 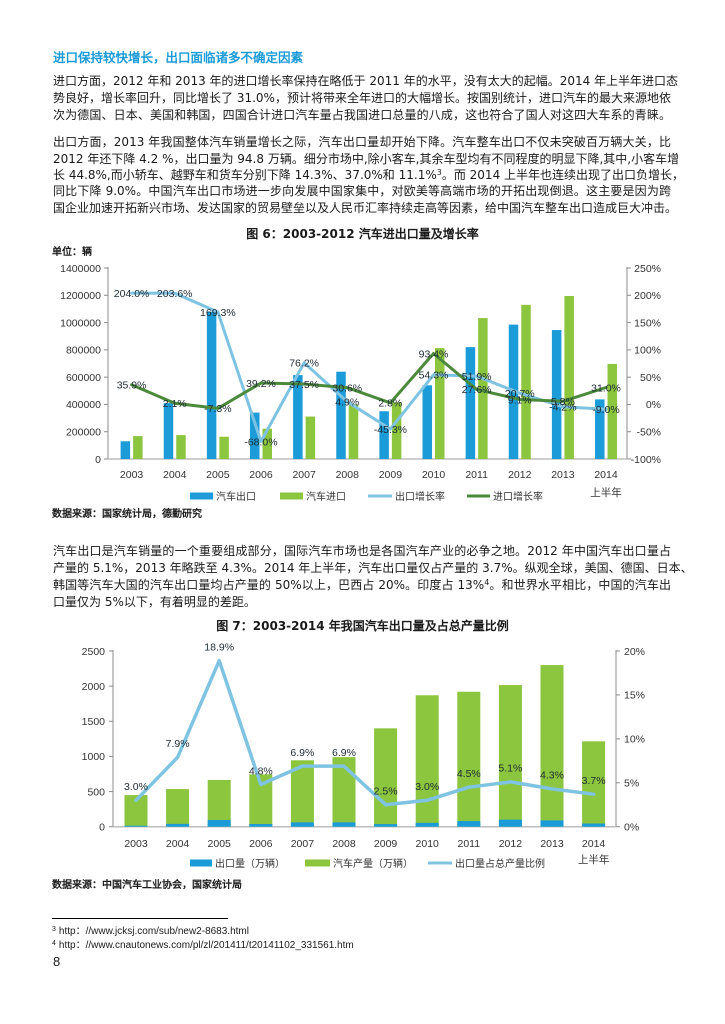 I want to click on right-axis-tick-label: 100%, so click(x=647, y=351).